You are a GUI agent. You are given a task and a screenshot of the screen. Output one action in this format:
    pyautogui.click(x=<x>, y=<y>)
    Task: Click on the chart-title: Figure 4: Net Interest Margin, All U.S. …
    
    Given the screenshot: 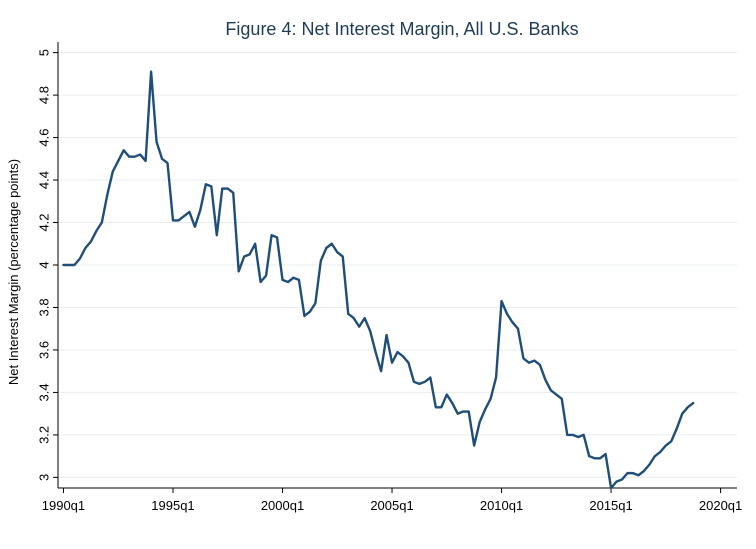 What is the action you would take?
    pyautogui.click(x=401, y=29)
    